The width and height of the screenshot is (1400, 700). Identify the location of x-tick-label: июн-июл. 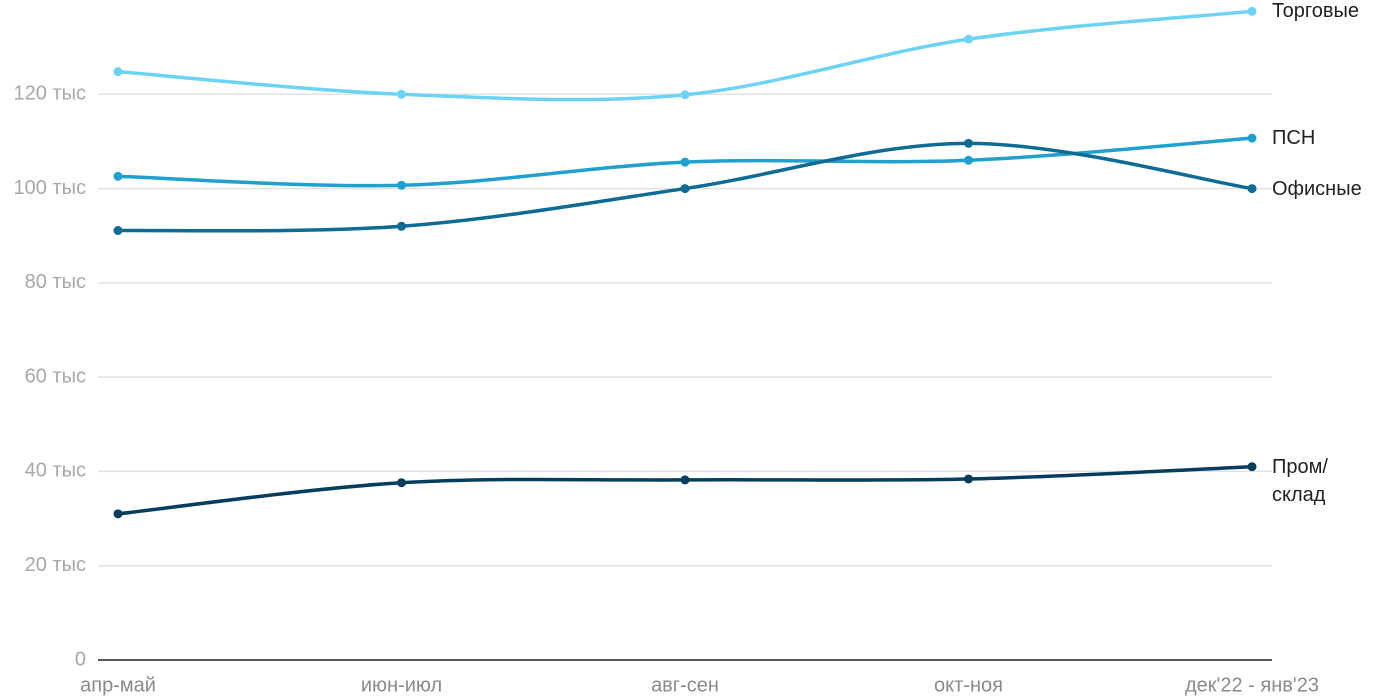
(401, 685).